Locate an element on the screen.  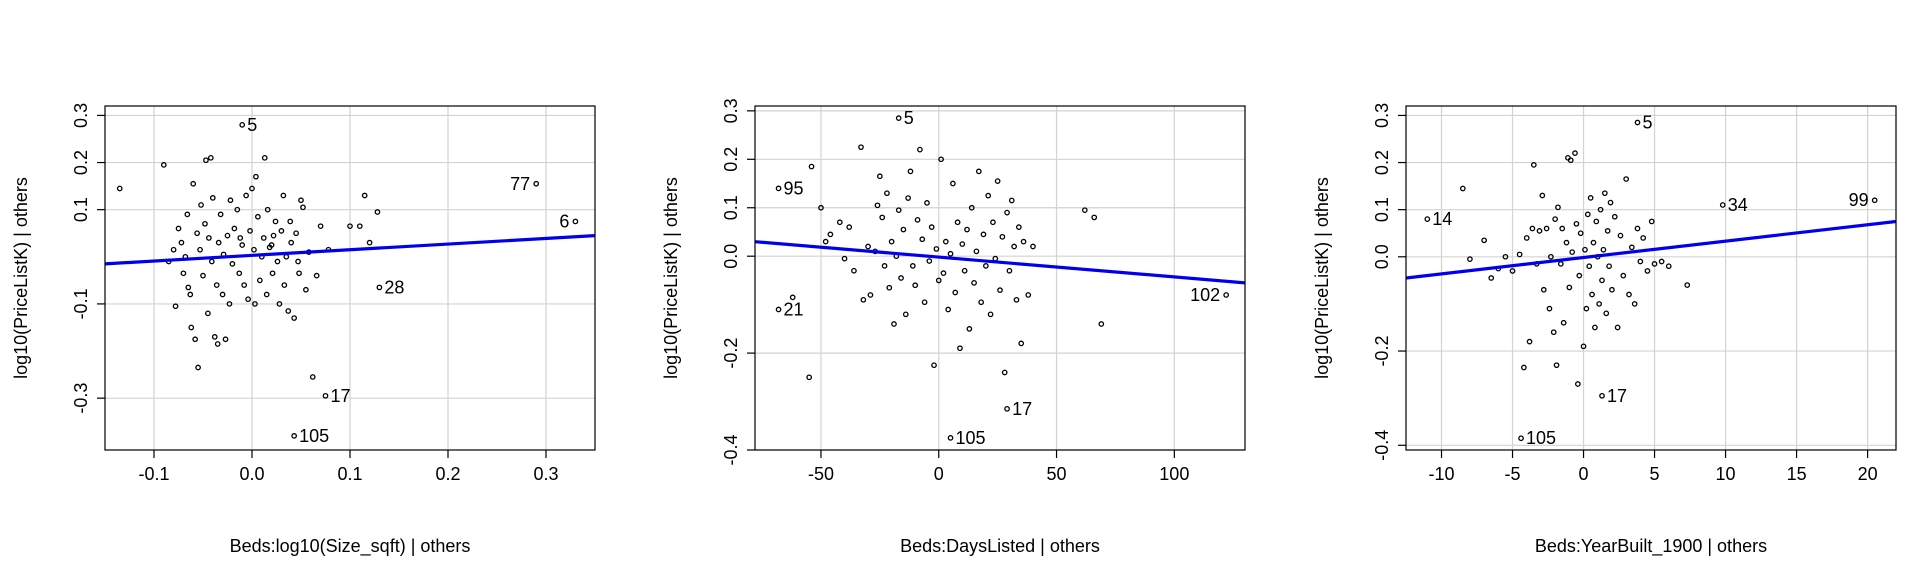
x-tick-label: 5 is located at coordinates (1655, 474).